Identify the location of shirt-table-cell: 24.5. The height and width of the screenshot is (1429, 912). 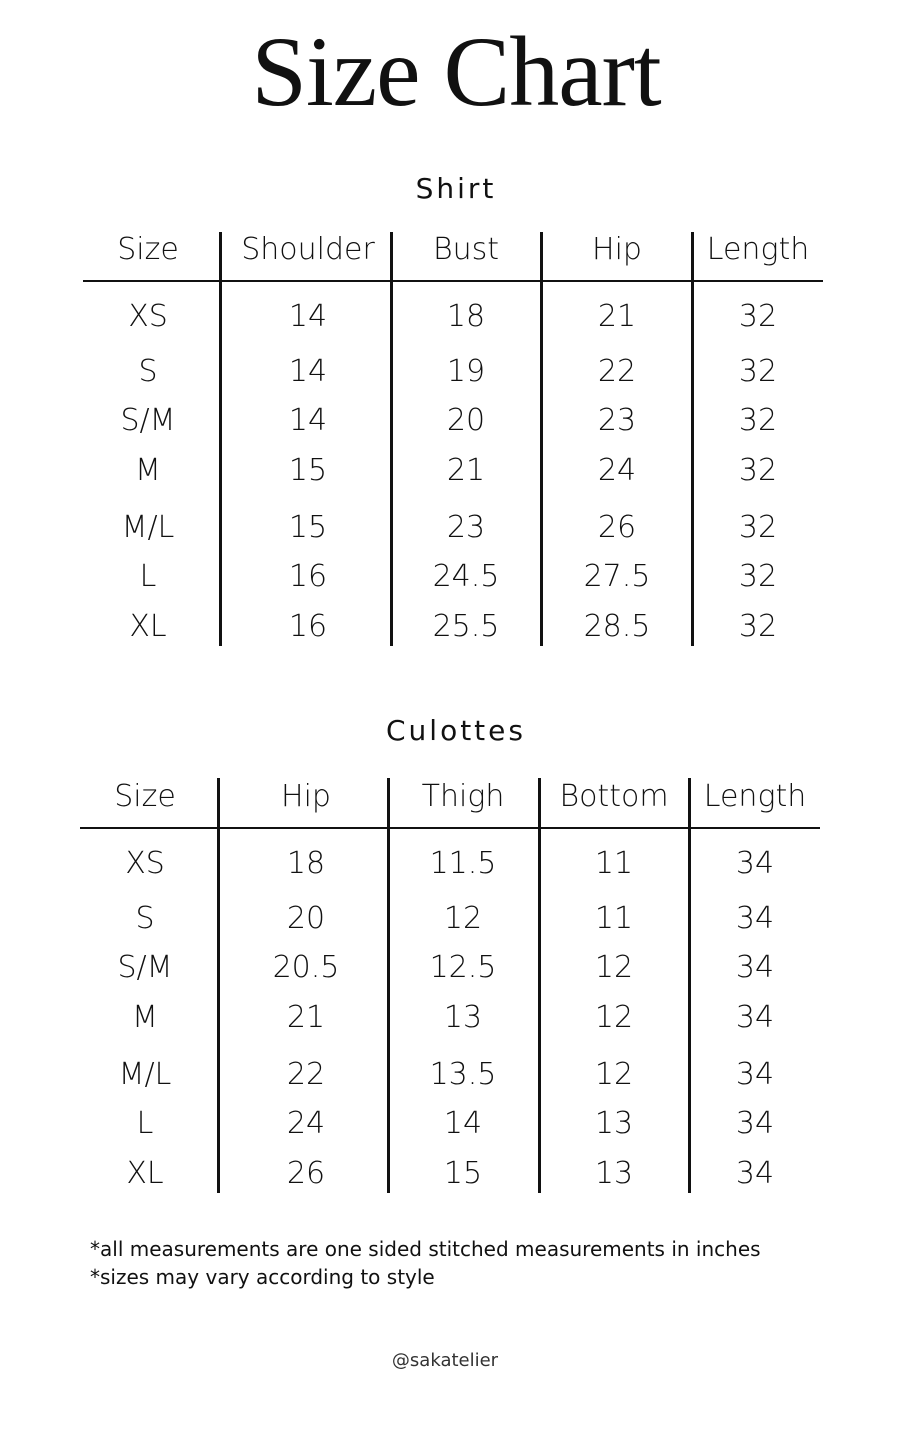
(466, 576).